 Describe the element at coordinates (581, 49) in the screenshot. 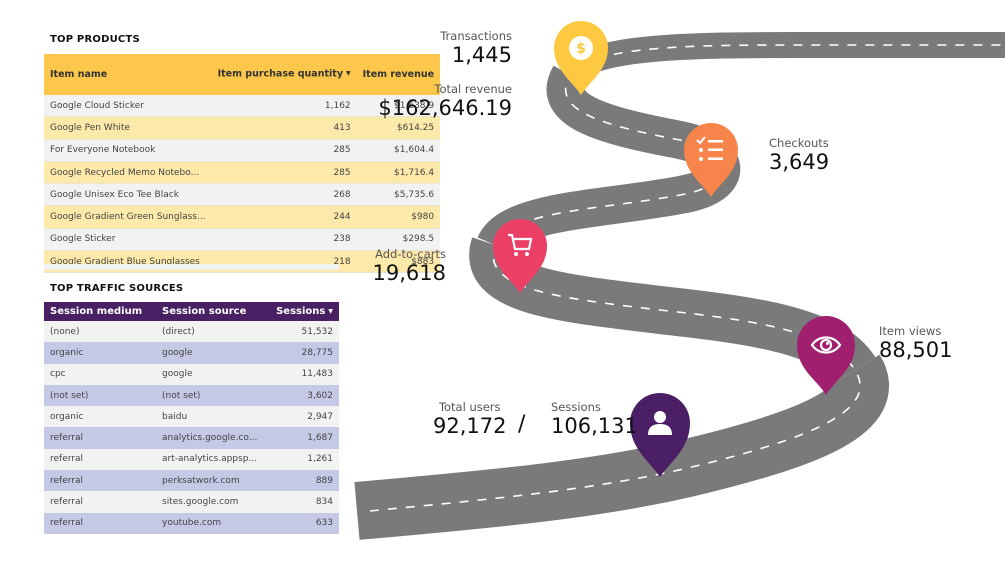

I see `dollar-icon: $` at that location.